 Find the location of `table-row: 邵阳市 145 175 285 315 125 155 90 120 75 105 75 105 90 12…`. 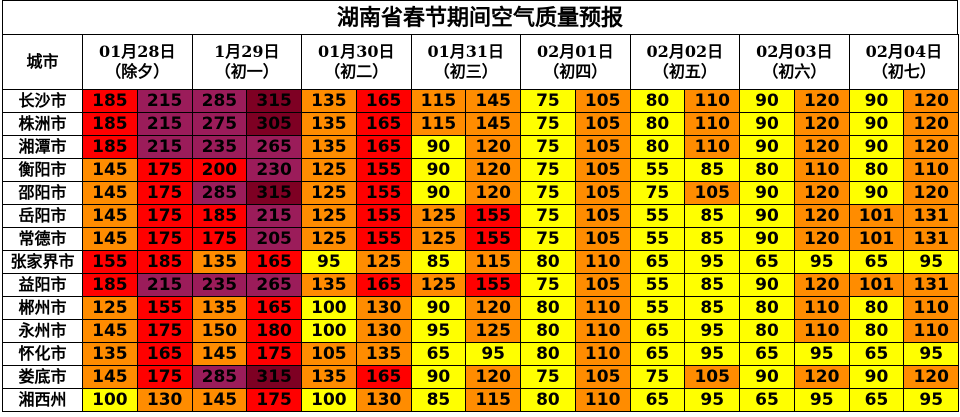

table-row: 邵阳市 145 175 285 315 125 155 90 120 75 105 75 105 90 12… is located at coordinates (481, 193).